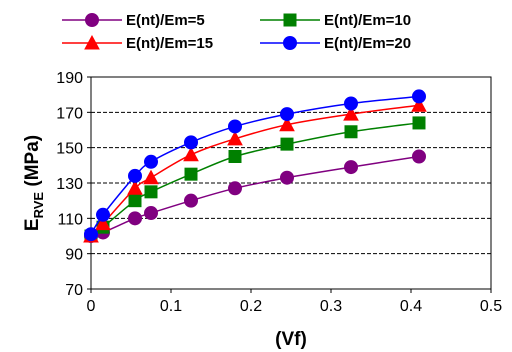  I want to click on x-tick-label: 0.5, so click(491, 306).